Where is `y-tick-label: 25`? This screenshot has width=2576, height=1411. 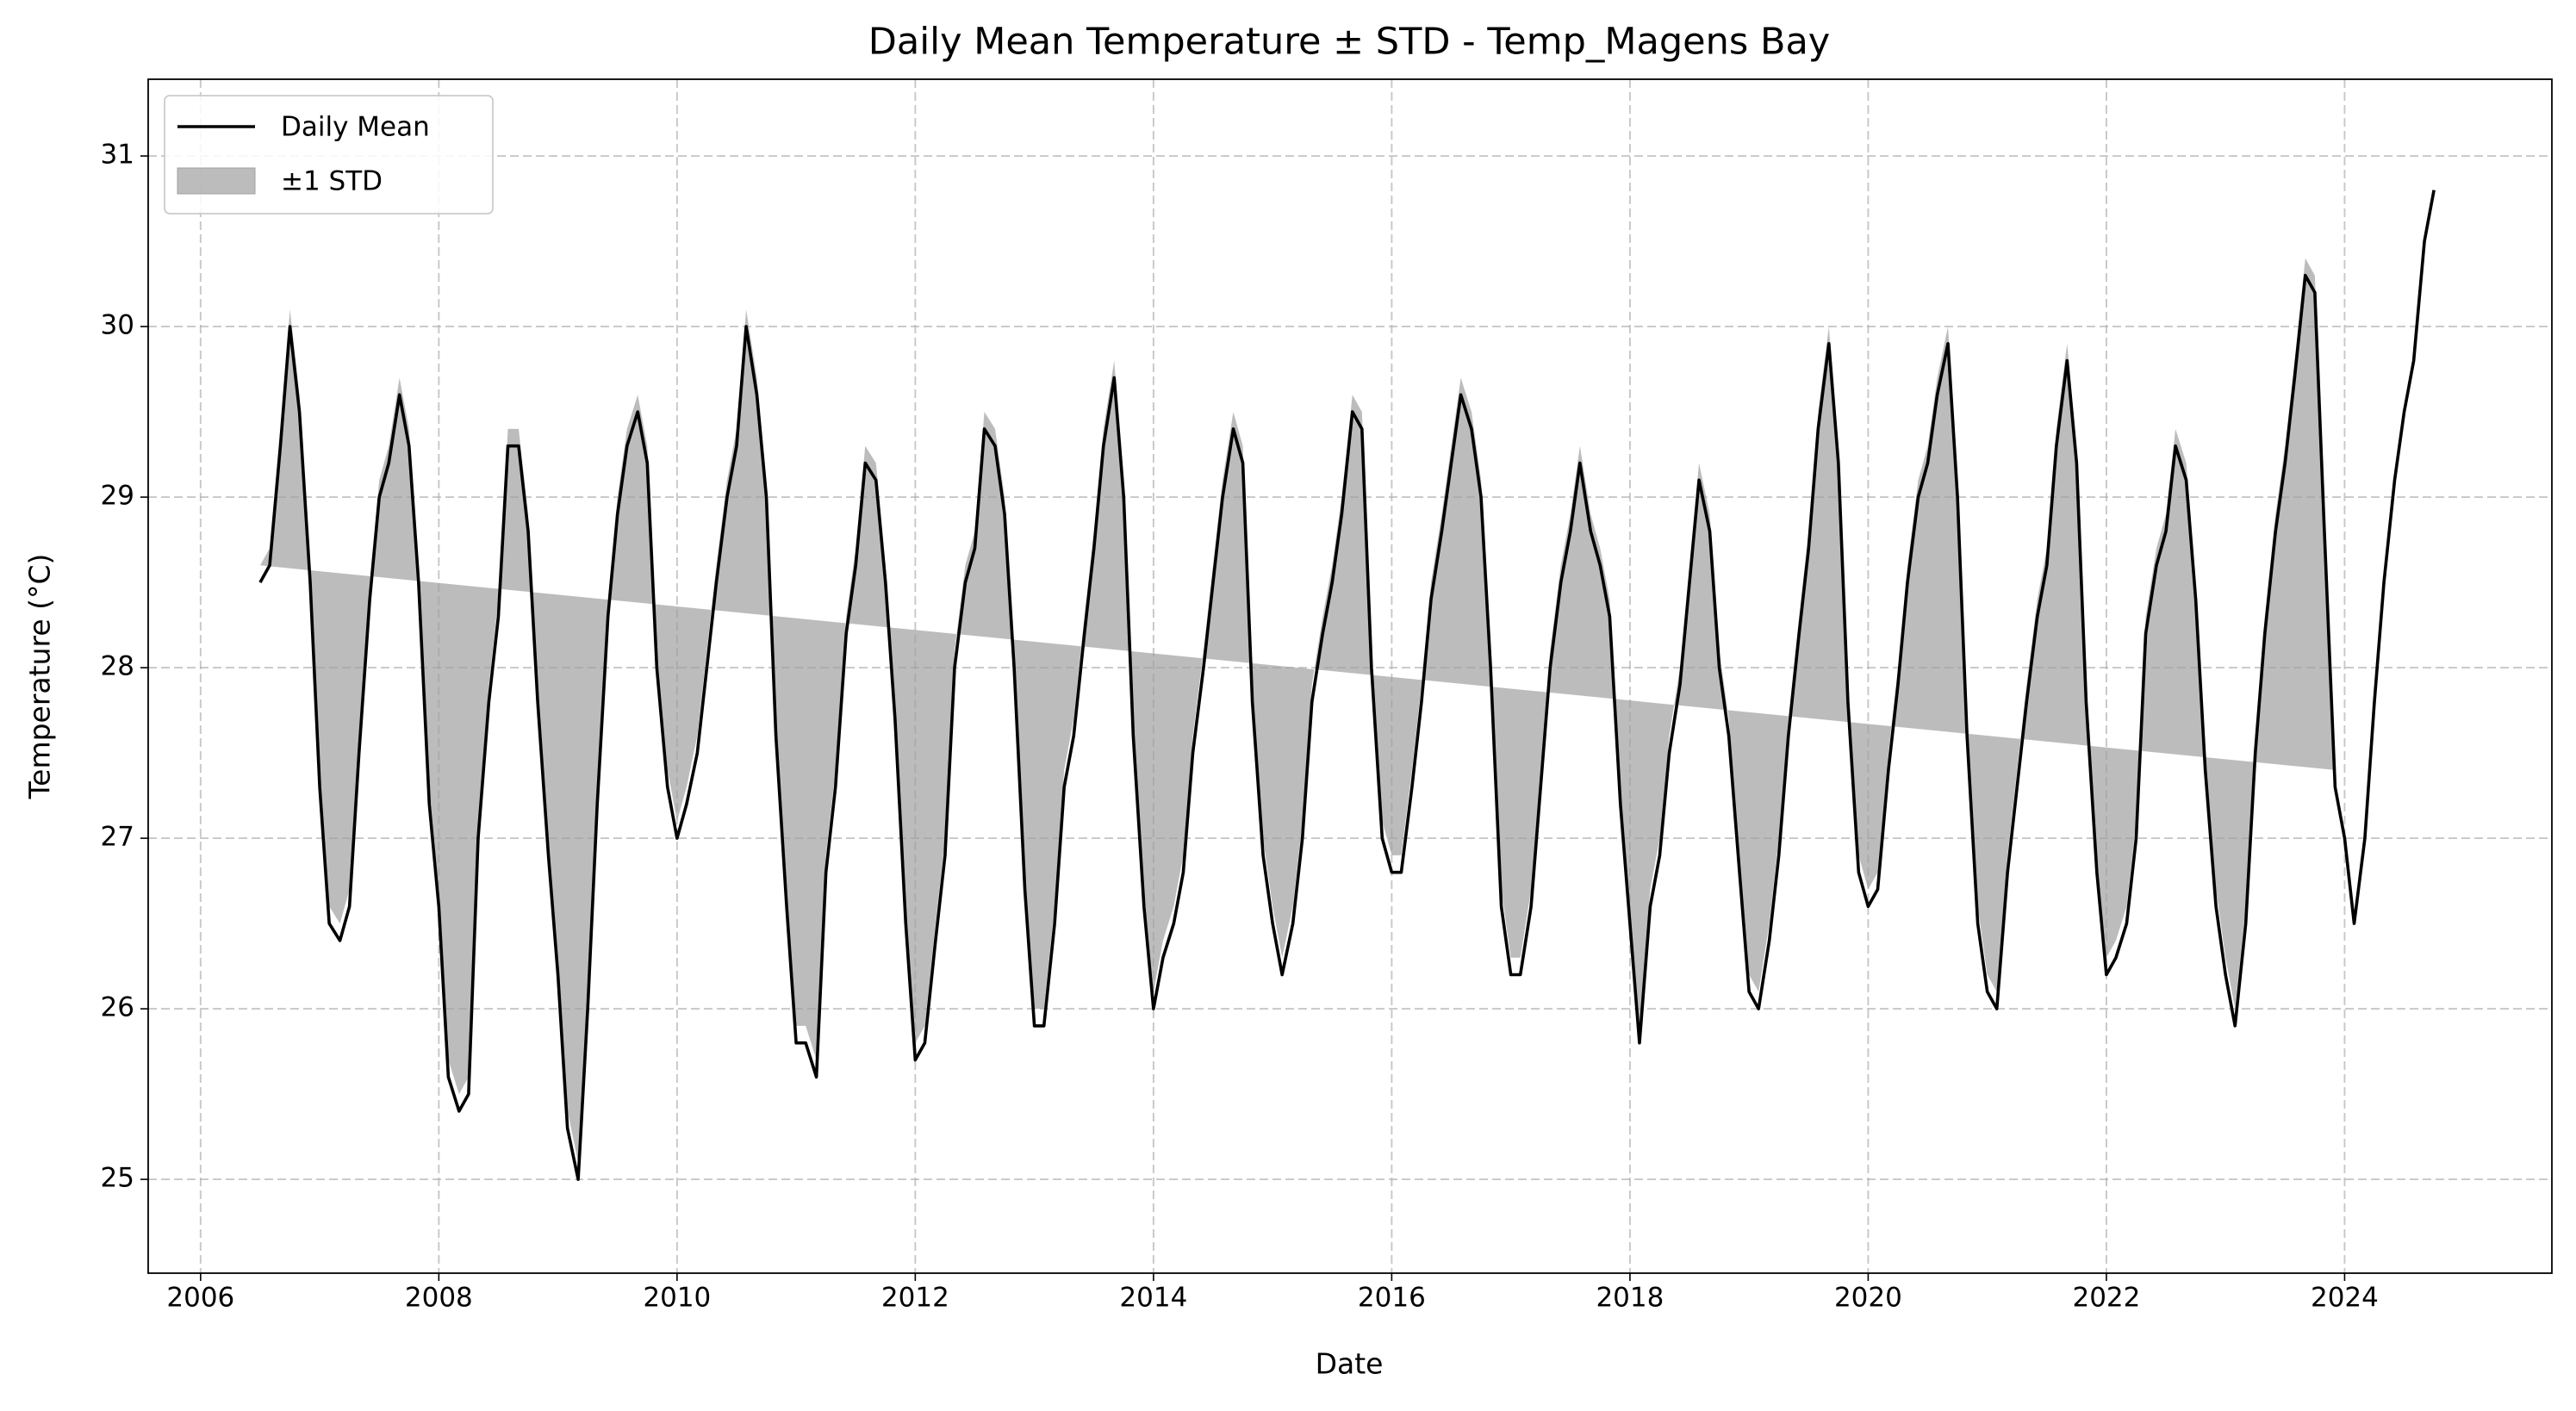
y-tick-label: 25 is located at coordinates (118, 1178).